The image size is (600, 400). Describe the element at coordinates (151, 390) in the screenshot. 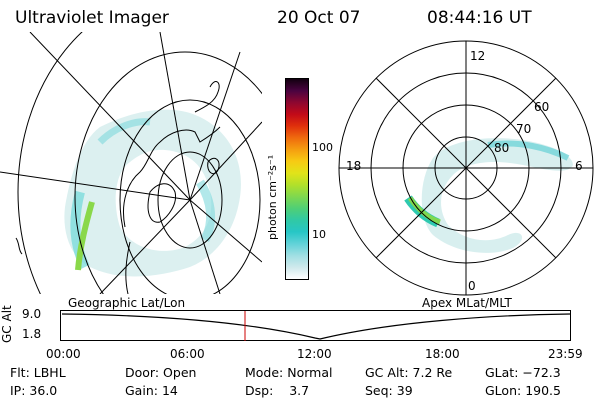

I see `gain-info: Gain: 14` at that location.